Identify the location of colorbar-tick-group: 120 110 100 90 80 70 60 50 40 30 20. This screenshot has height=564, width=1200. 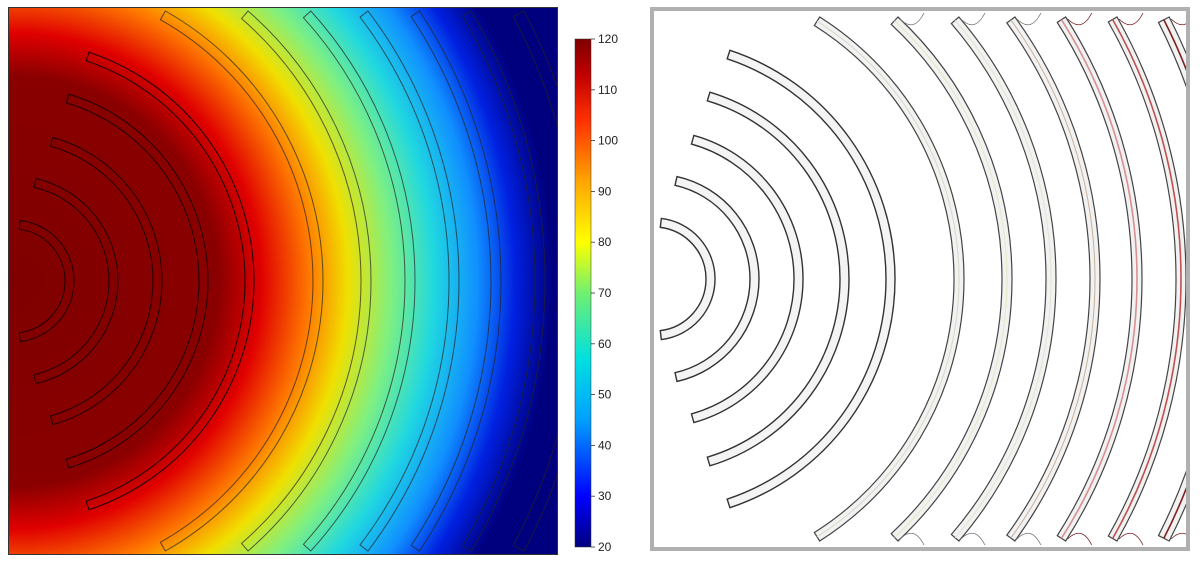
(604, 293).